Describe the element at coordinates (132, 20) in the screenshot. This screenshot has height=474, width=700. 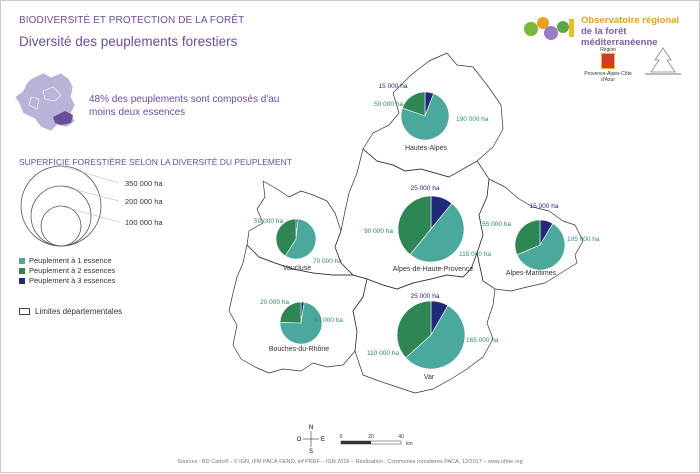
I see `page-category: BIODIVERSITÉ ET PROTECTION DE LA FORÊT` at that location.